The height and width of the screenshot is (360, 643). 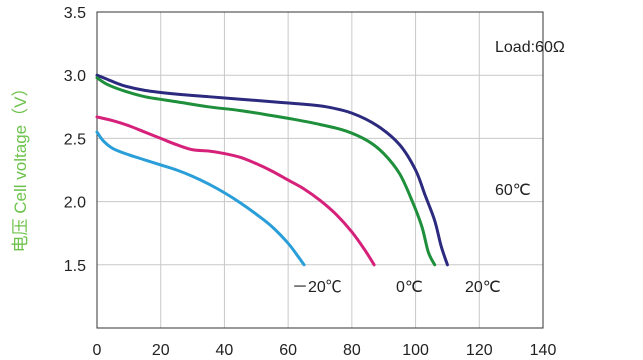 I want to click on series-label-60C: 60℃, so click(x=513, y=190).